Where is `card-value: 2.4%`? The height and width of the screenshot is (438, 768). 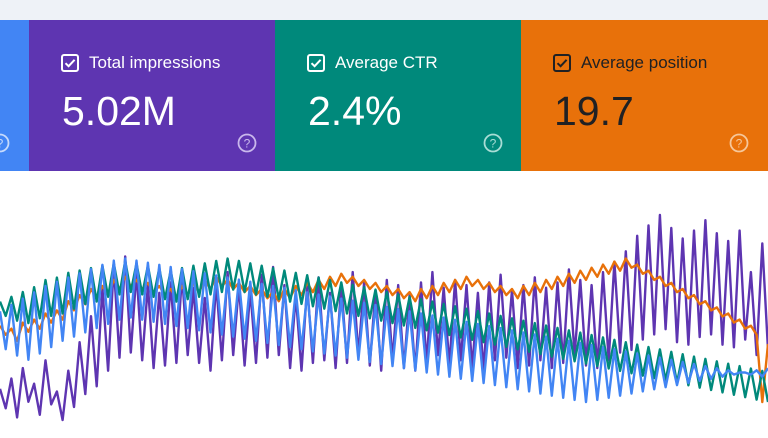 card-value: 2.4% is located at coordinates (355, 111).